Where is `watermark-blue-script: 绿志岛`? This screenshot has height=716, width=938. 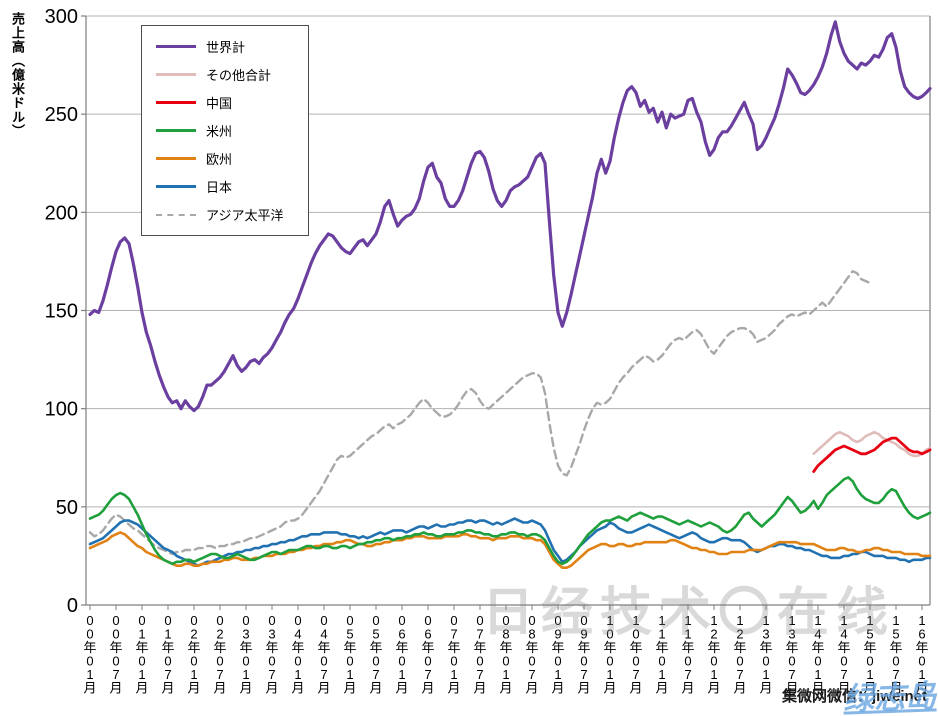 watermark-blue-script: 绿志岛 is located at coordinates (889, 697).